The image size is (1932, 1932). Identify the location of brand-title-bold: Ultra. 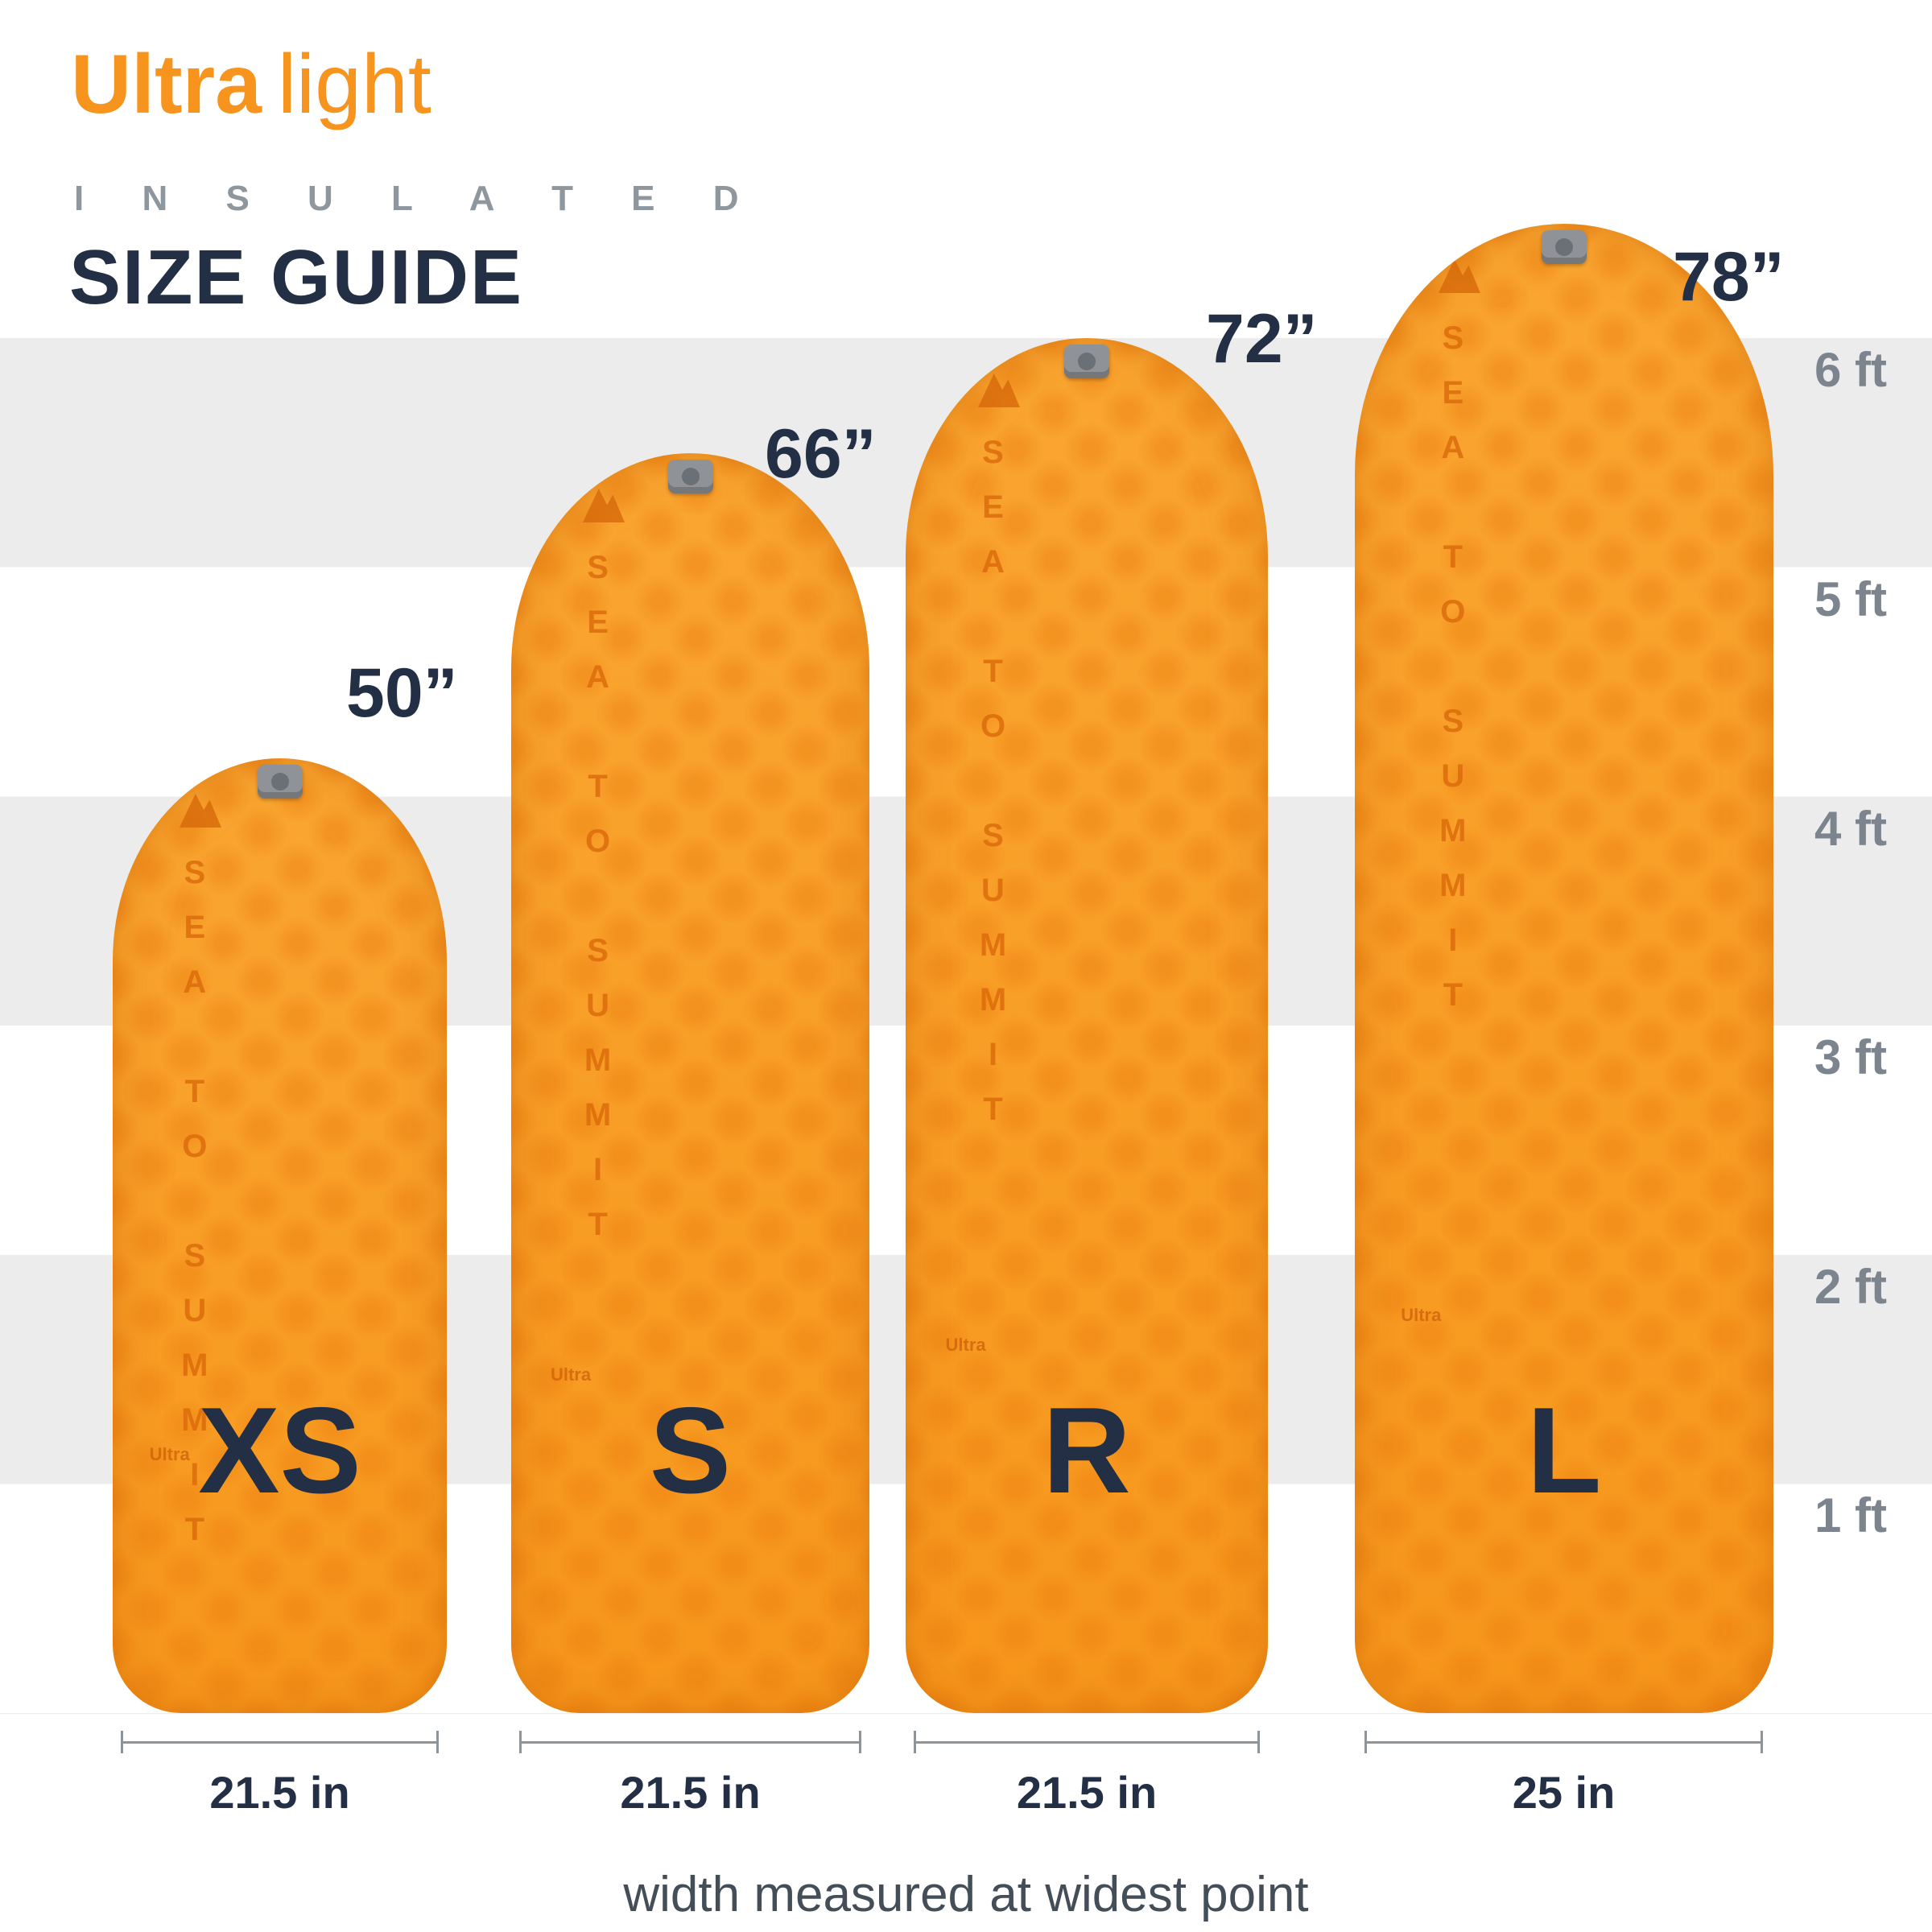
(166, 84).